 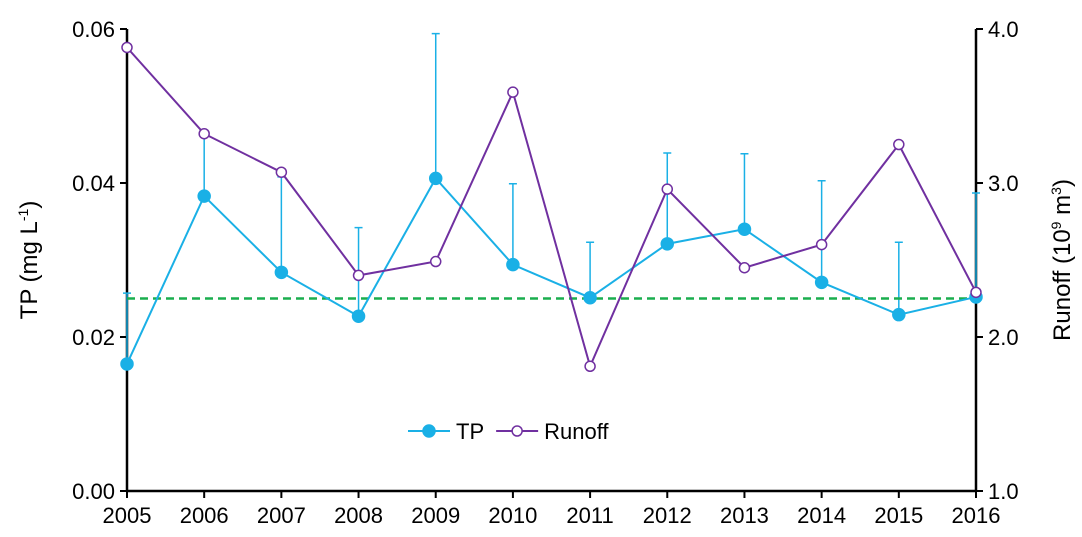 What do you see at coordinates (127, 515) in the screenshot?
I see `x-tick-label: 2005` at bounding box center [127, 515].